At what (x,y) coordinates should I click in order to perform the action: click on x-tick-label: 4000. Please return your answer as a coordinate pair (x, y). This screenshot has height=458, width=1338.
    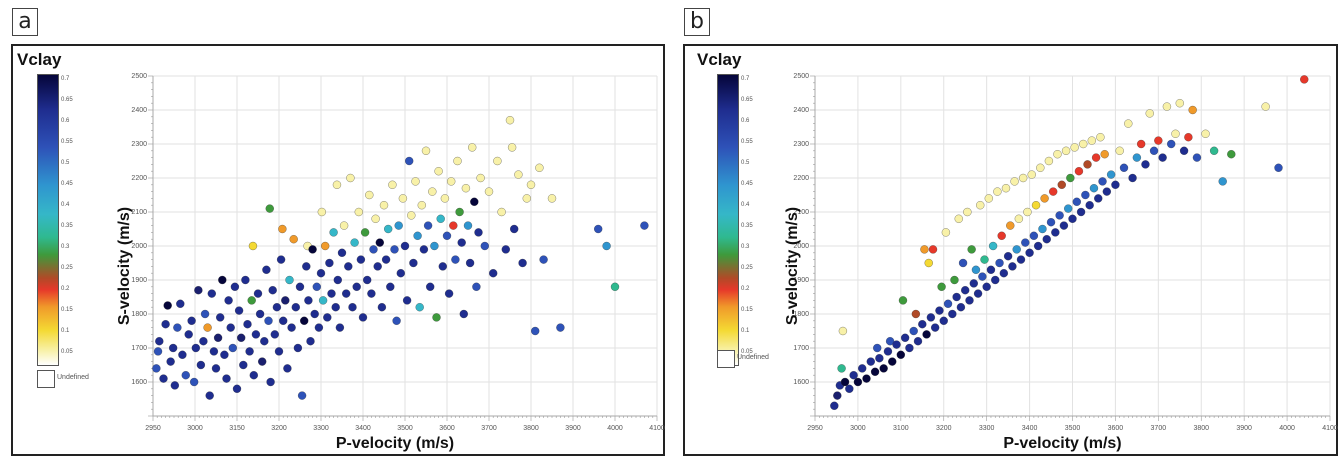
    Looking at the image, I should click on (1287, 428).